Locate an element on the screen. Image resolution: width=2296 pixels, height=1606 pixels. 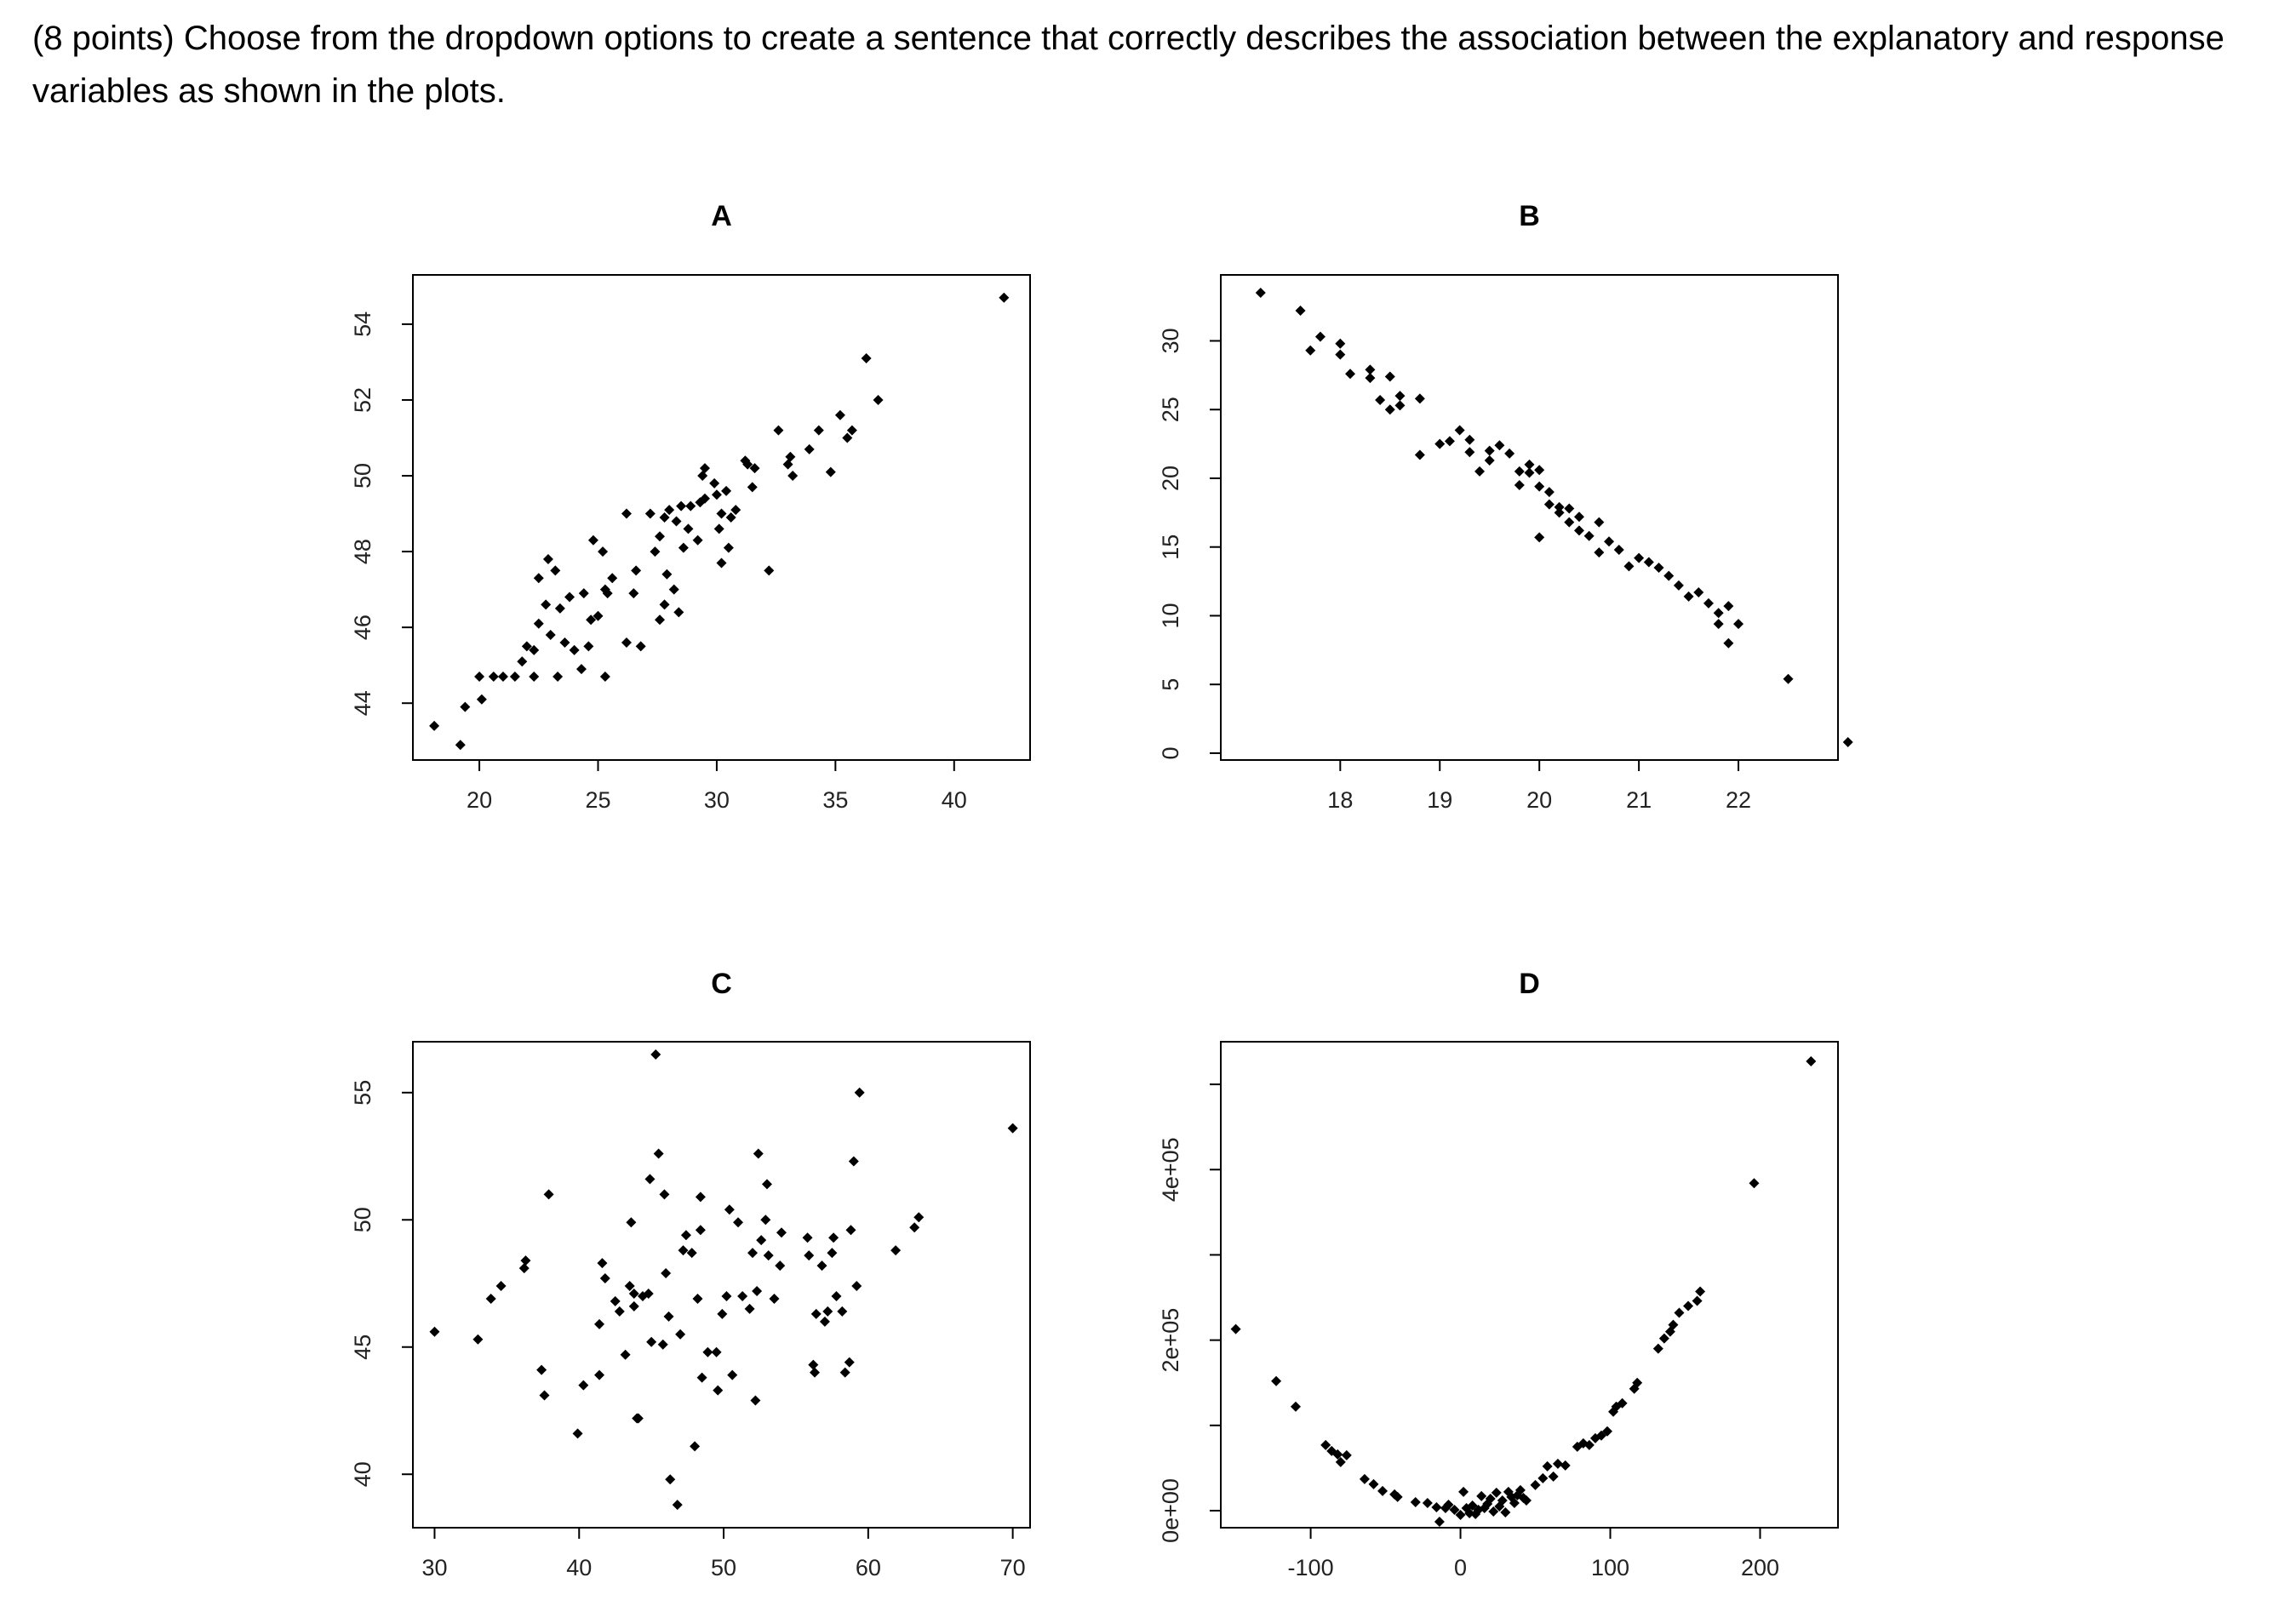
plot-d-x-tick-label: 100 is located at coordinates (1610, 1567).